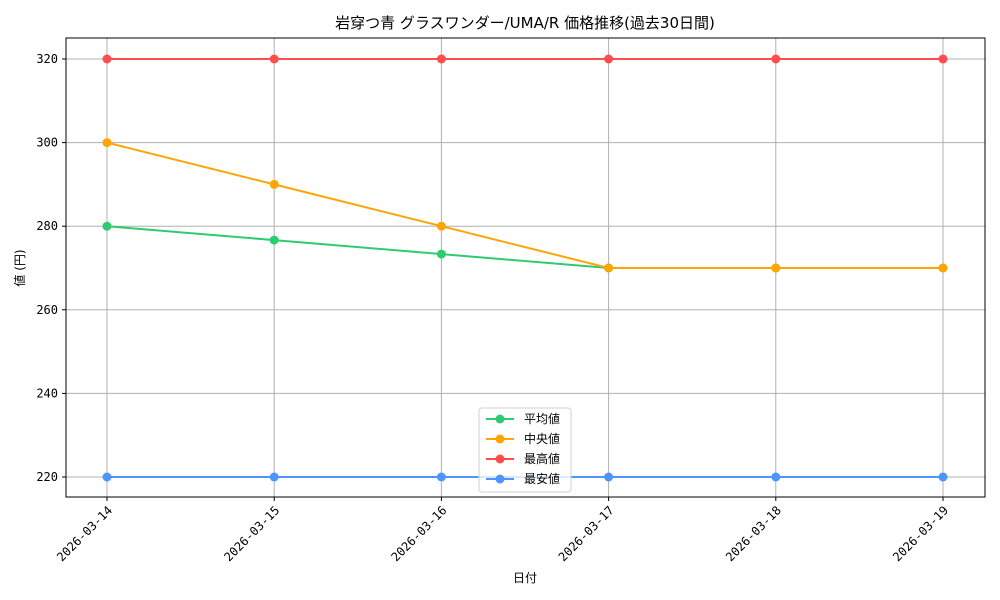 Image resolution: width=1000 pixels, height=600 pixels. What do you see at coordinates (525, 450) in the screenshot?
I see `legend-box` at bounding box center [525, 450].